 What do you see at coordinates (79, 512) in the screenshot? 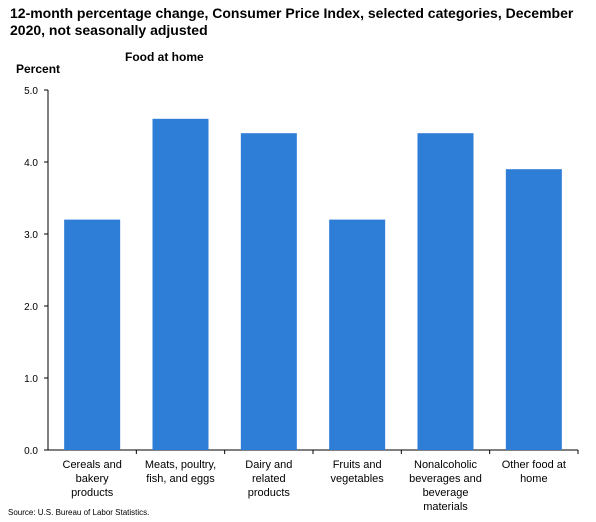
I see `source-note: Source: U.S. Bureau of Labor Statistics.` at bounding box center [79, 512].